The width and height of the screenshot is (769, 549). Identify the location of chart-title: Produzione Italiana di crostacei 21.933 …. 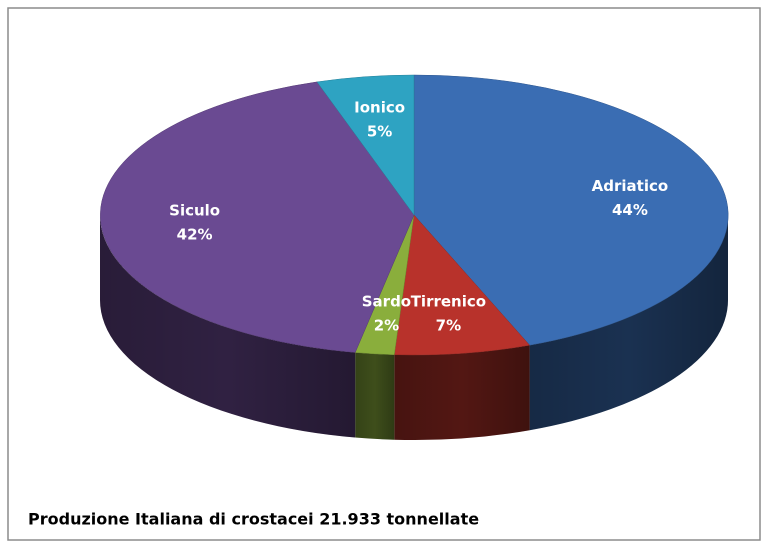
(253, 519).